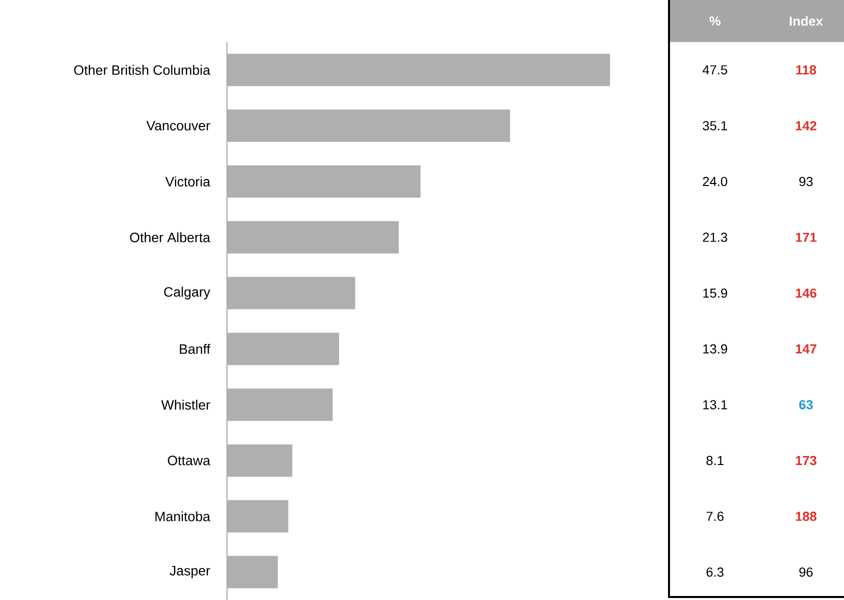  Describe the element at coordinates (185, 405) in the screenshot. I see `y-tick-label: Whistler` at that location.